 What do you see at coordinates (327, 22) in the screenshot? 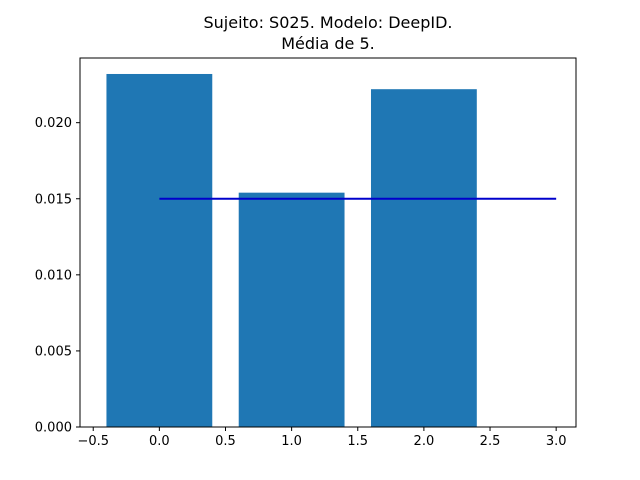
I see `chart-title-line-1: Sujeito: S025. Modelo: DeepID.` at bounding box center [327, 22].